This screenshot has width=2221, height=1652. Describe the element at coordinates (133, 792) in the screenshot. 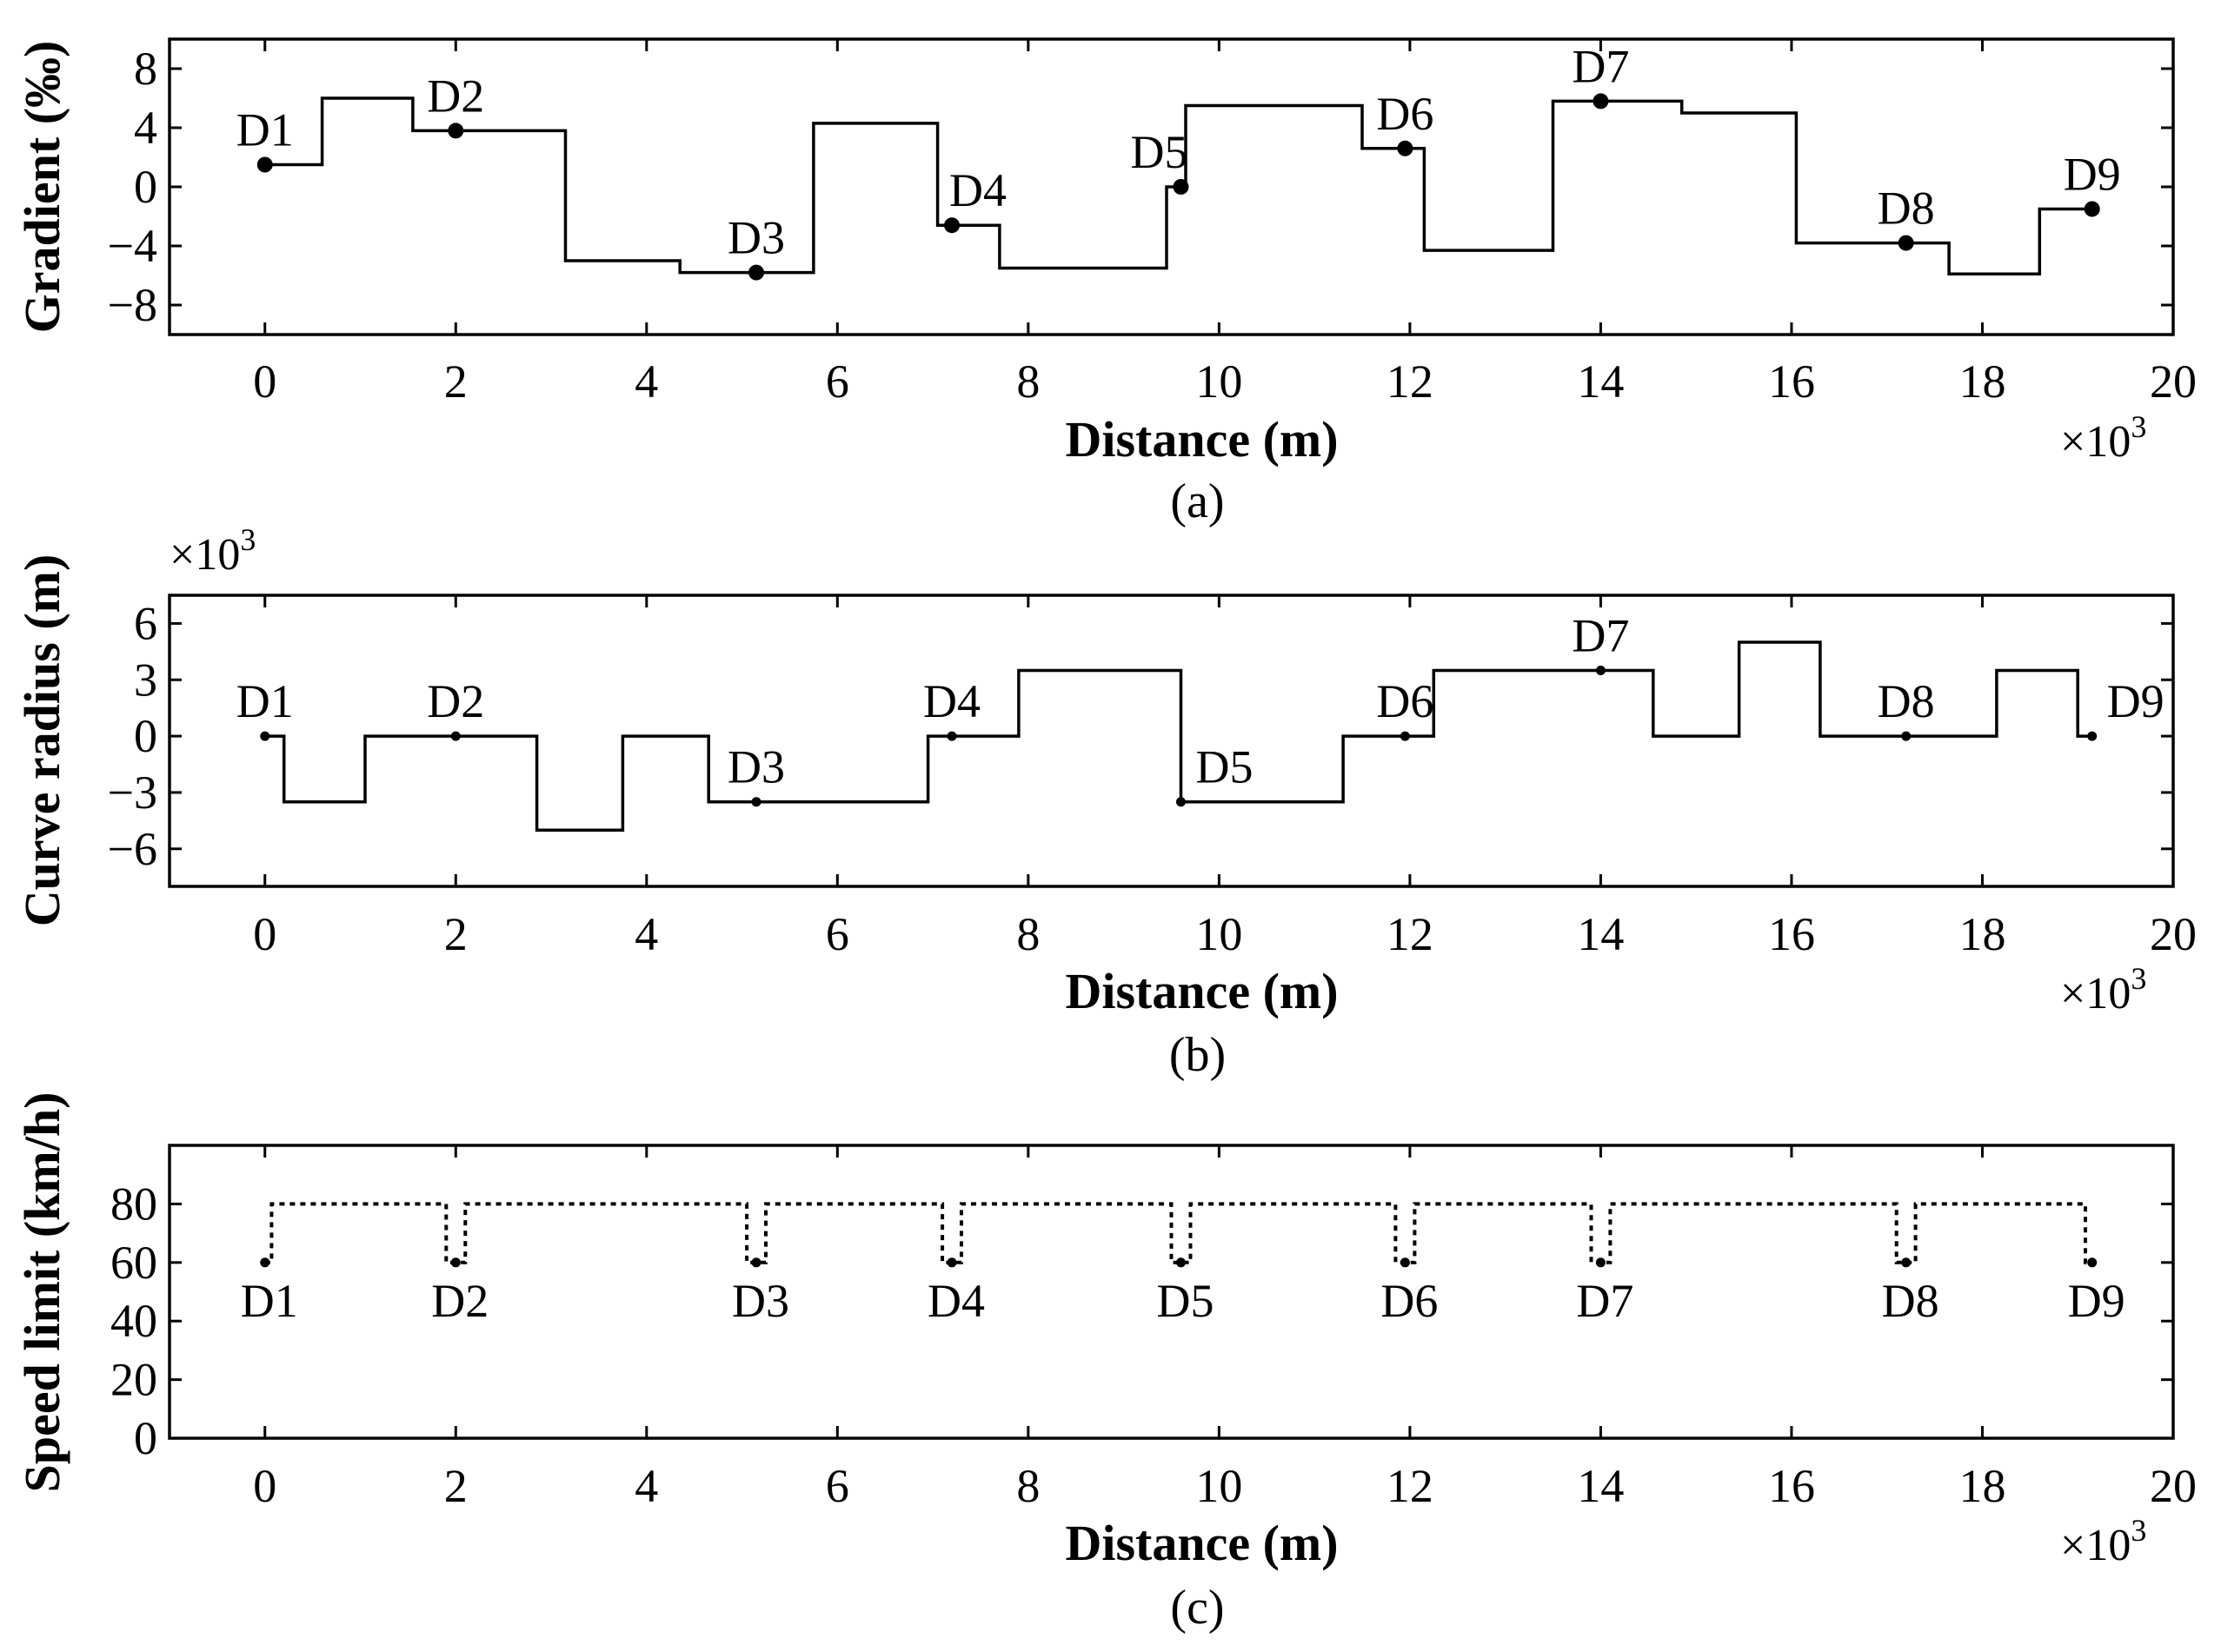

I see `y-tick-label: −3` at that location.